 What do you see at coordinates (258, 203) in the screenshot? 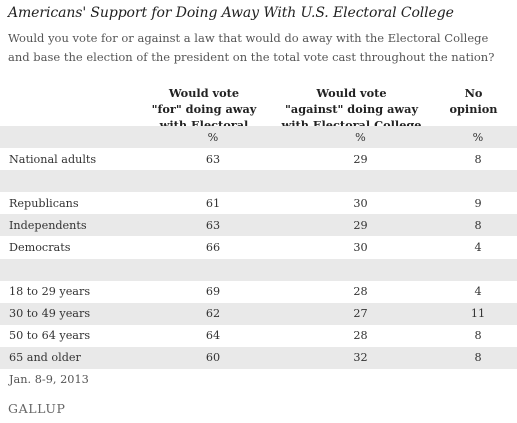
I see `table-row: Republicans 61 30 9` at bounding box center [258, 203].